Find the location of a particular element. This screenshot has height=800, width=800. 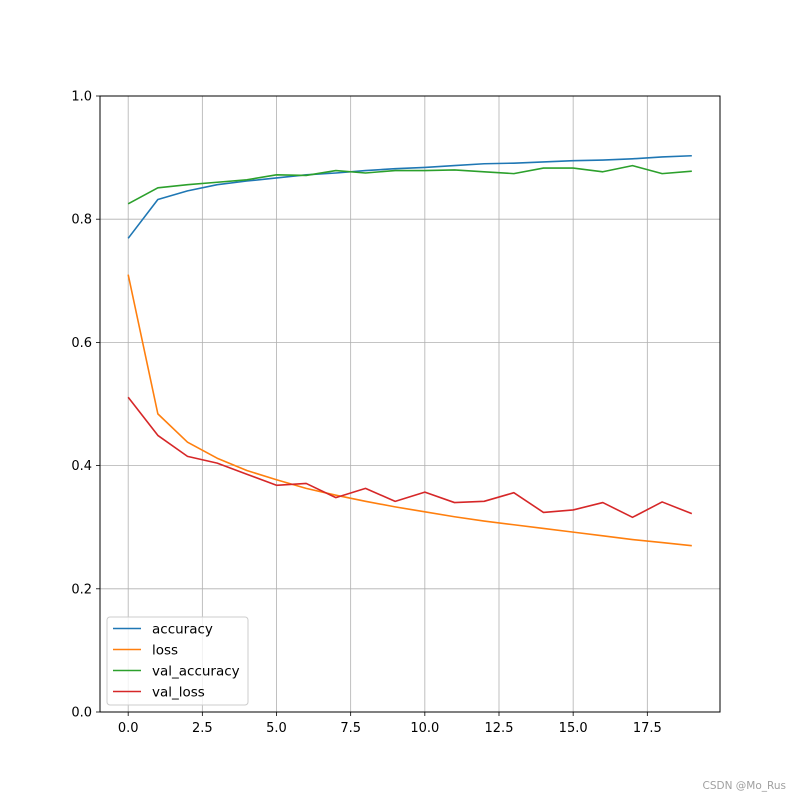

legend: accuracy loss val_accuracy val_loss is located at coordinates (177, 661).